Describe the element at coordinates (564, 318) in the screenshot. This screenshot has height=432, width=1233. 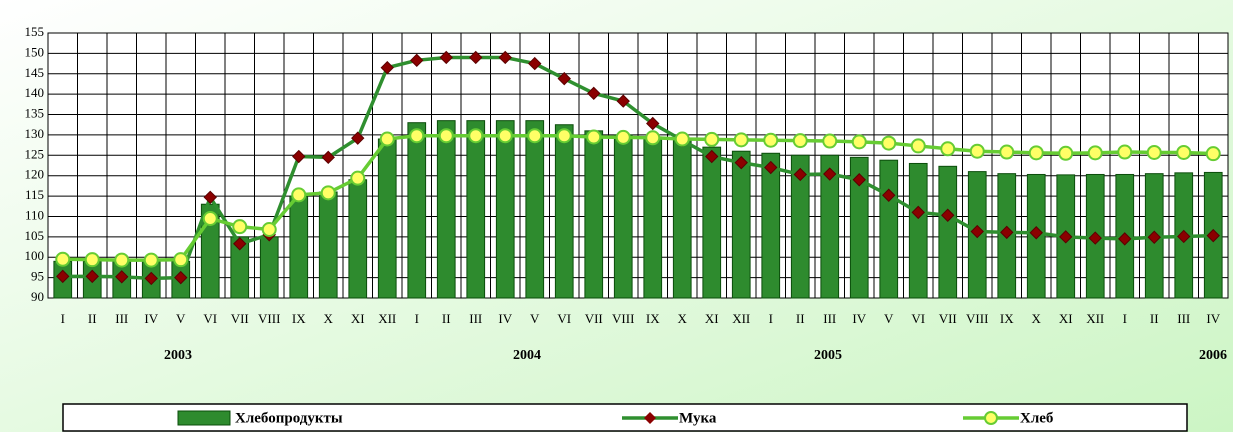
I see `x-tick-label: VI` at that location.